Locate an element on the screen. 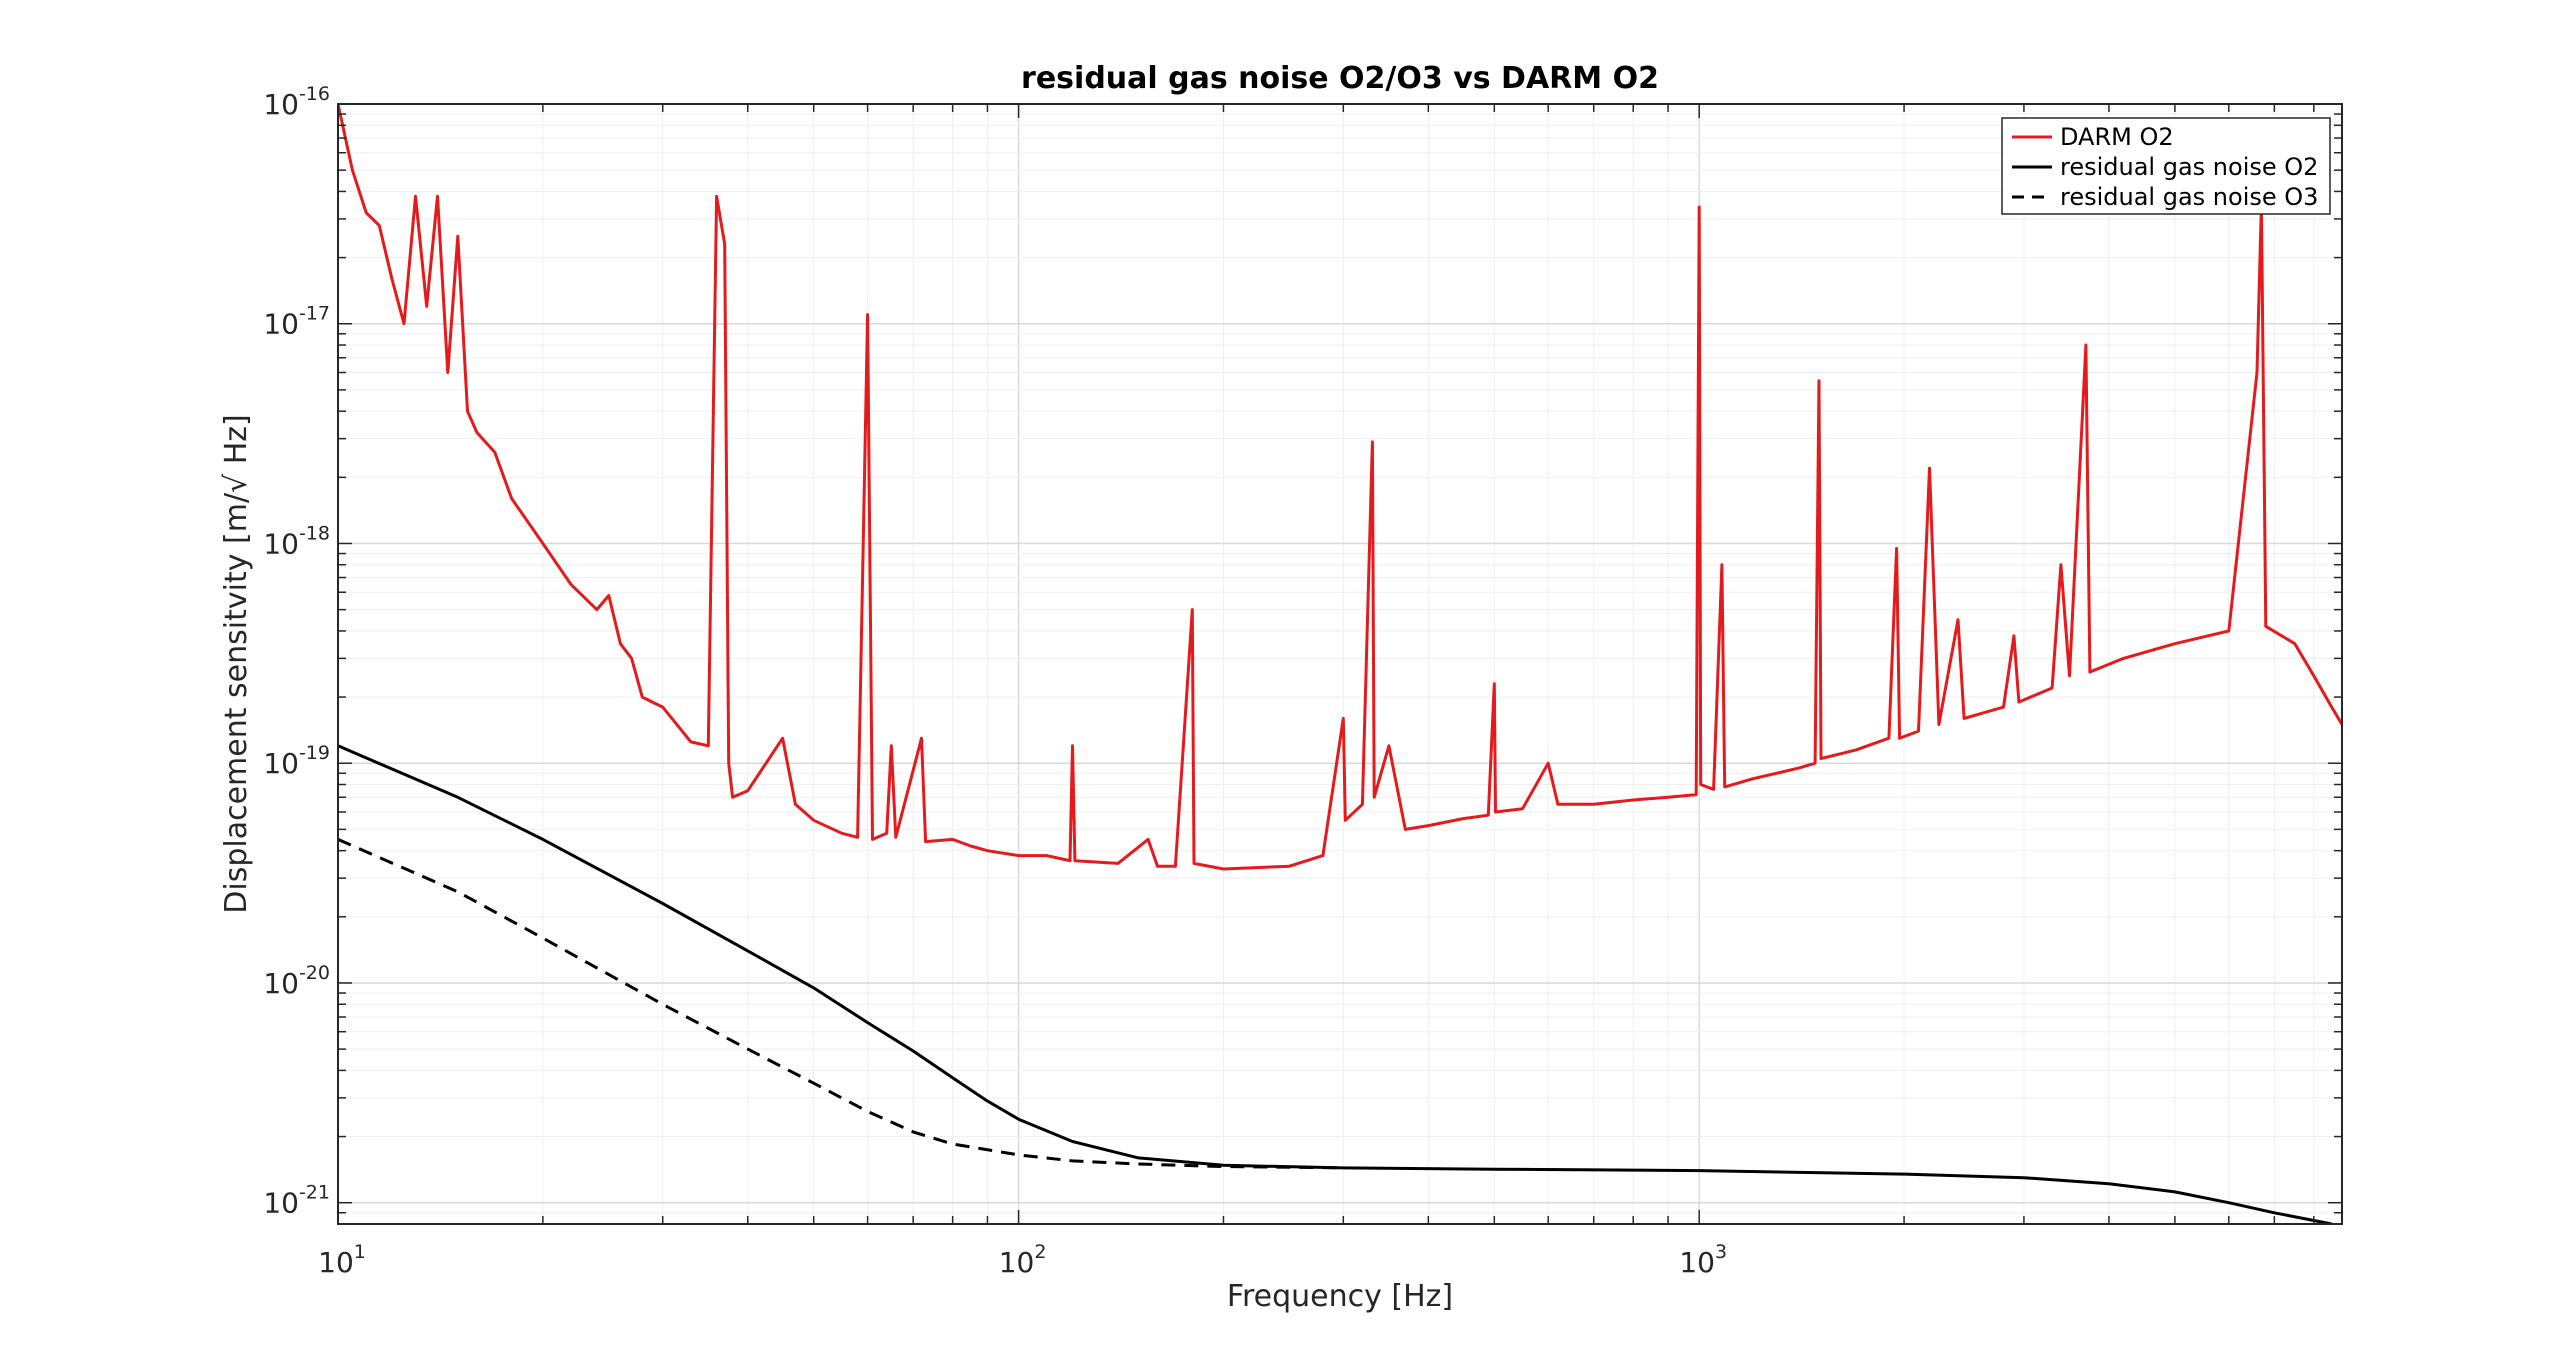  x-tick-label: 10³ is located at coordinates (1703, 1260).